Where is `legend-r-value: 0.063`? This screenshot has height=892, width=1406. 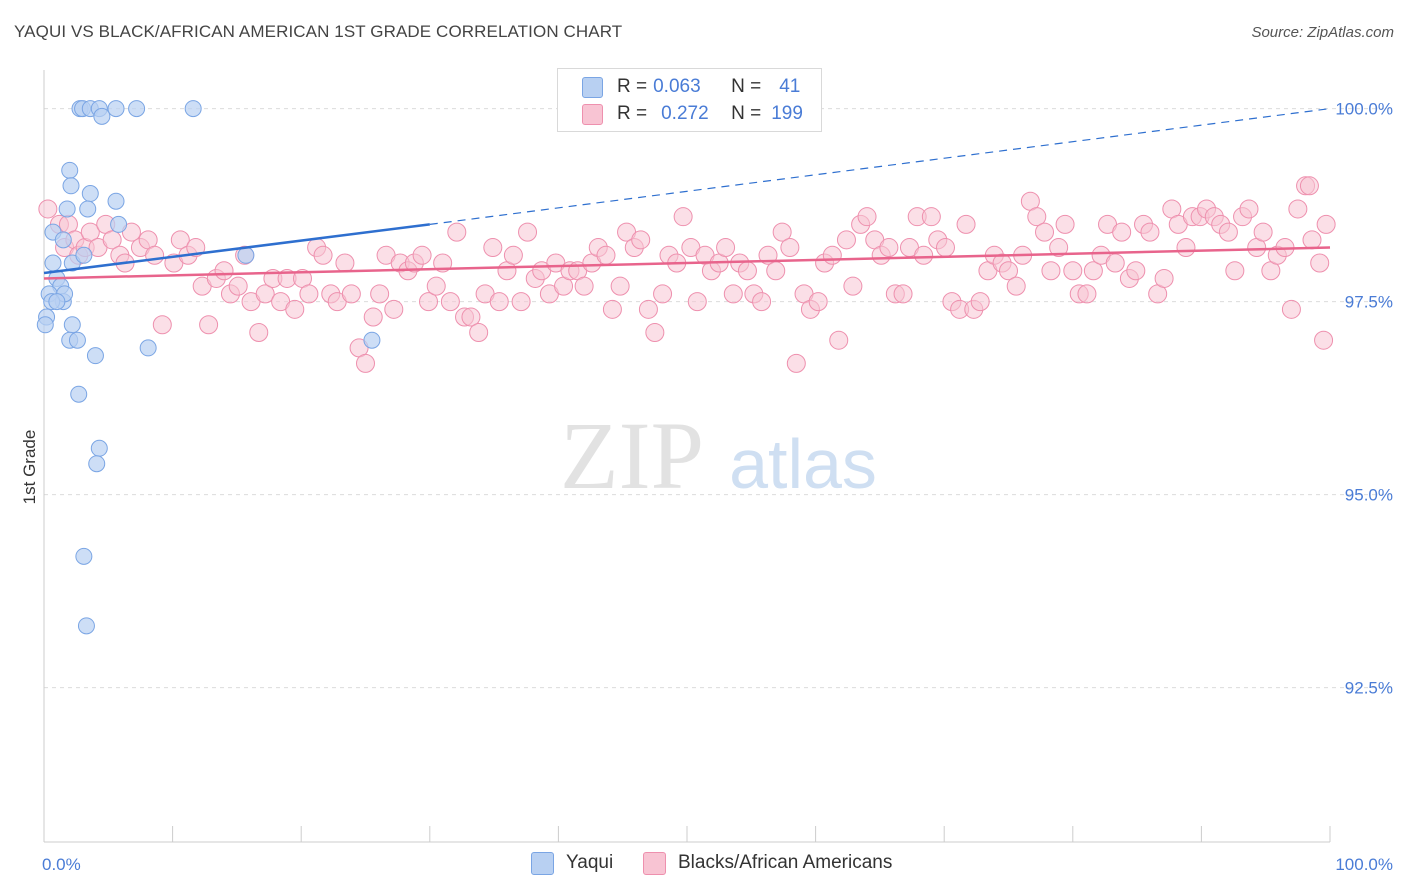
legend-r-value: 0.063 is located at coordinates (677, 86).